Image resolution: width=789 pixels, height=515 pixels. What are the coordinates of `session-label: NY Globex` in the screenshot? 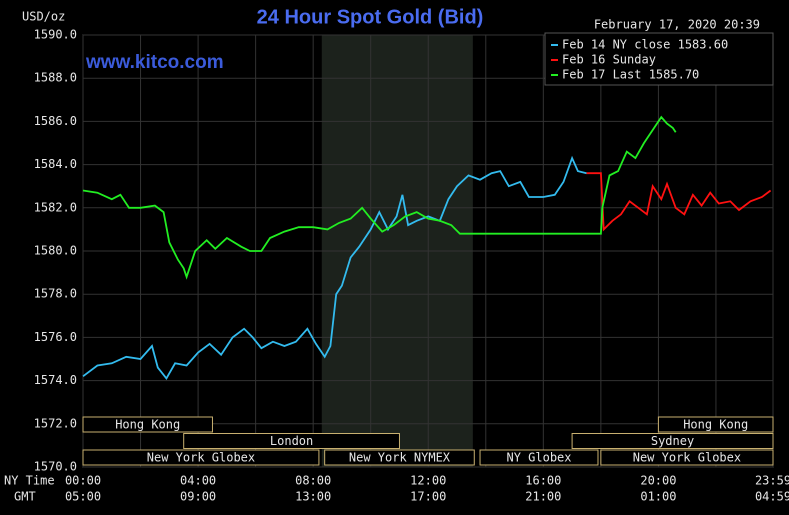 It's located at (538, 458).